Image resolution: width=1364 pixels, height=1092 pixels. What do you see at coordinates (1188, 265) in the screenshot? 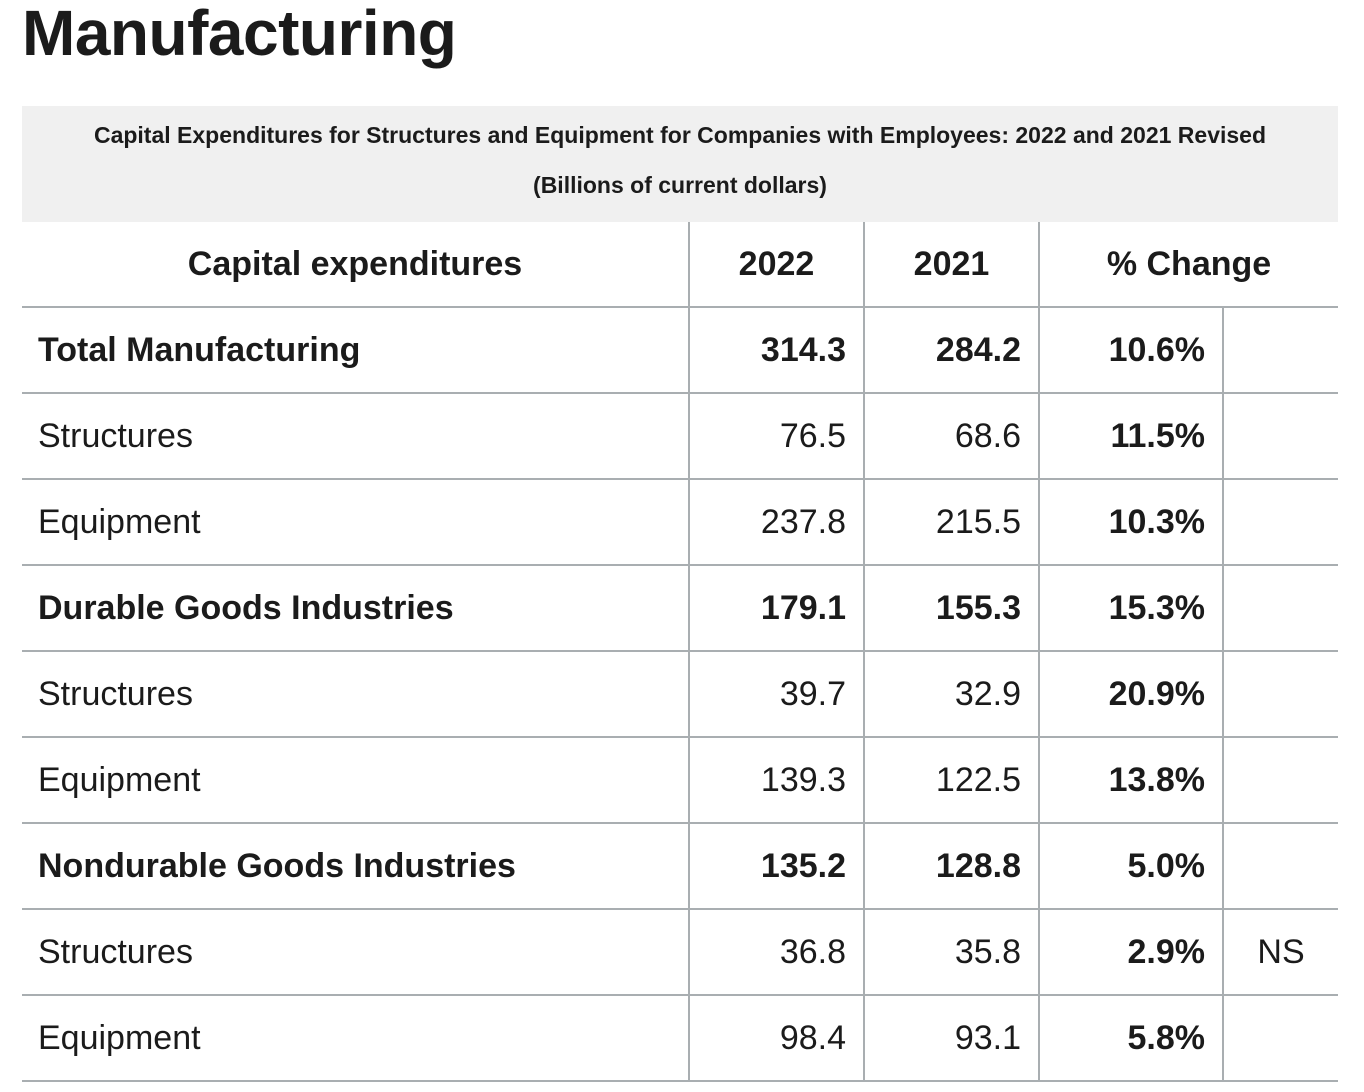
I see `header-percent-change: % Change` at bounding box center [1188, 265].